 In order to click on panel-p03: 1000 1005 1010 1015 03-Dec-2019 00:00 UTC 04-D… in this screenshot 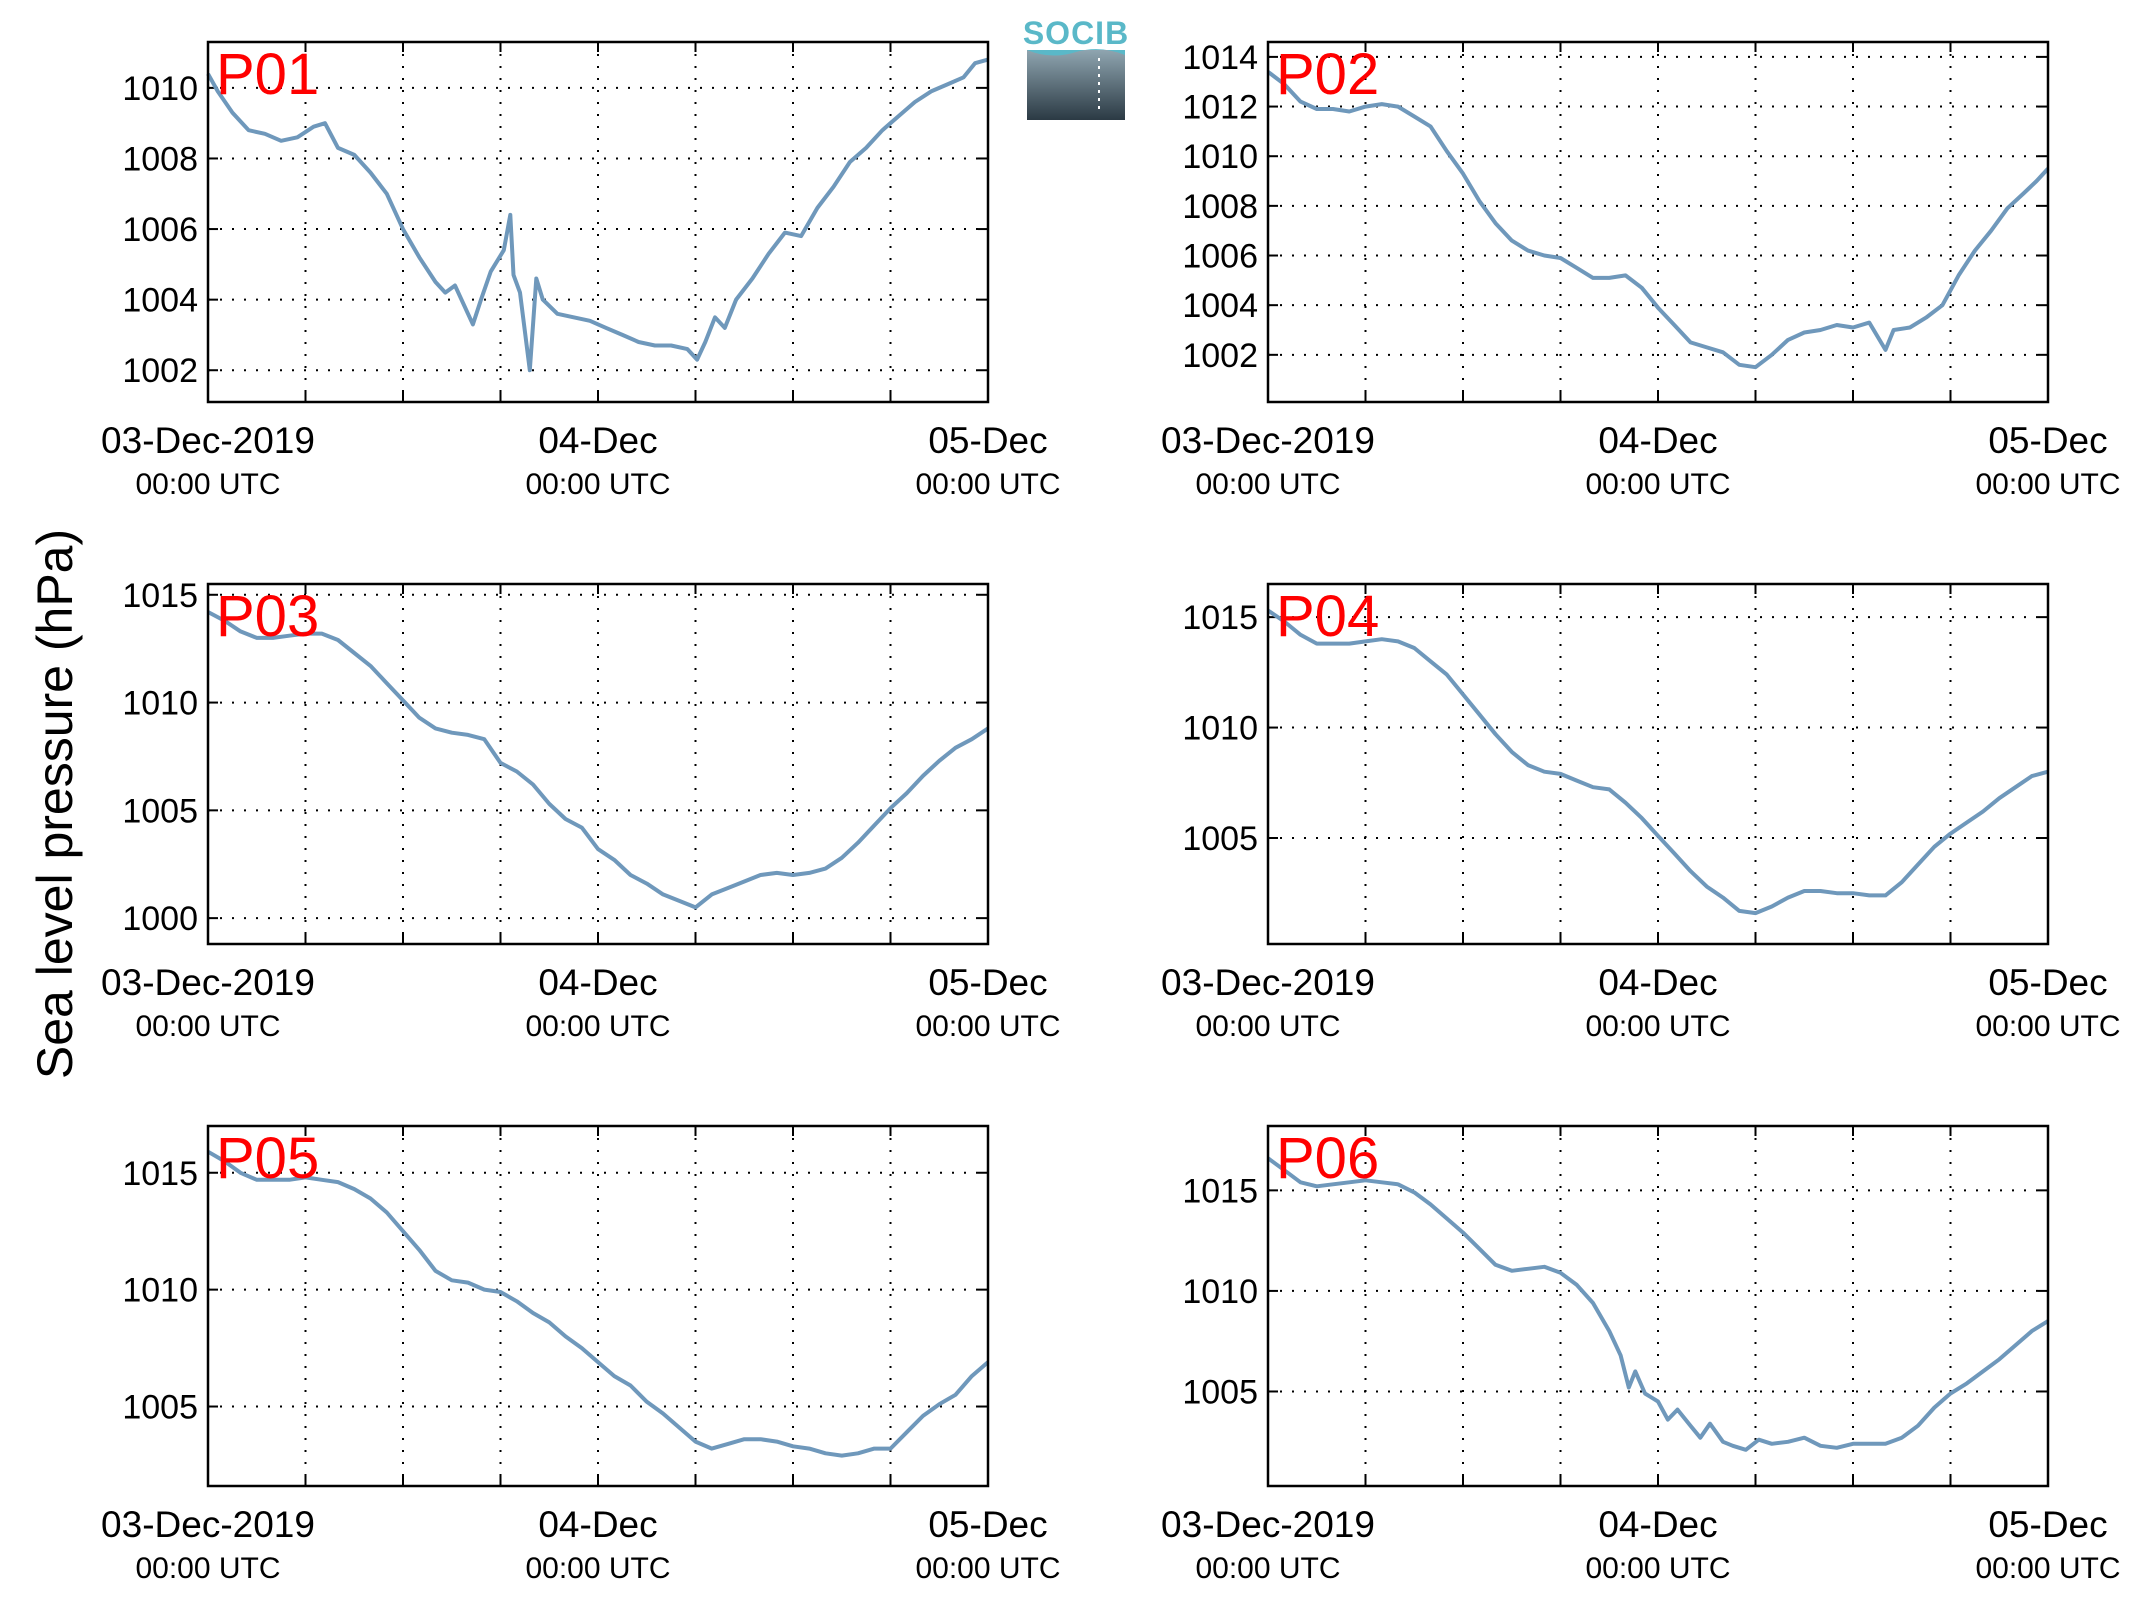, I will do `click(580, 810)`.